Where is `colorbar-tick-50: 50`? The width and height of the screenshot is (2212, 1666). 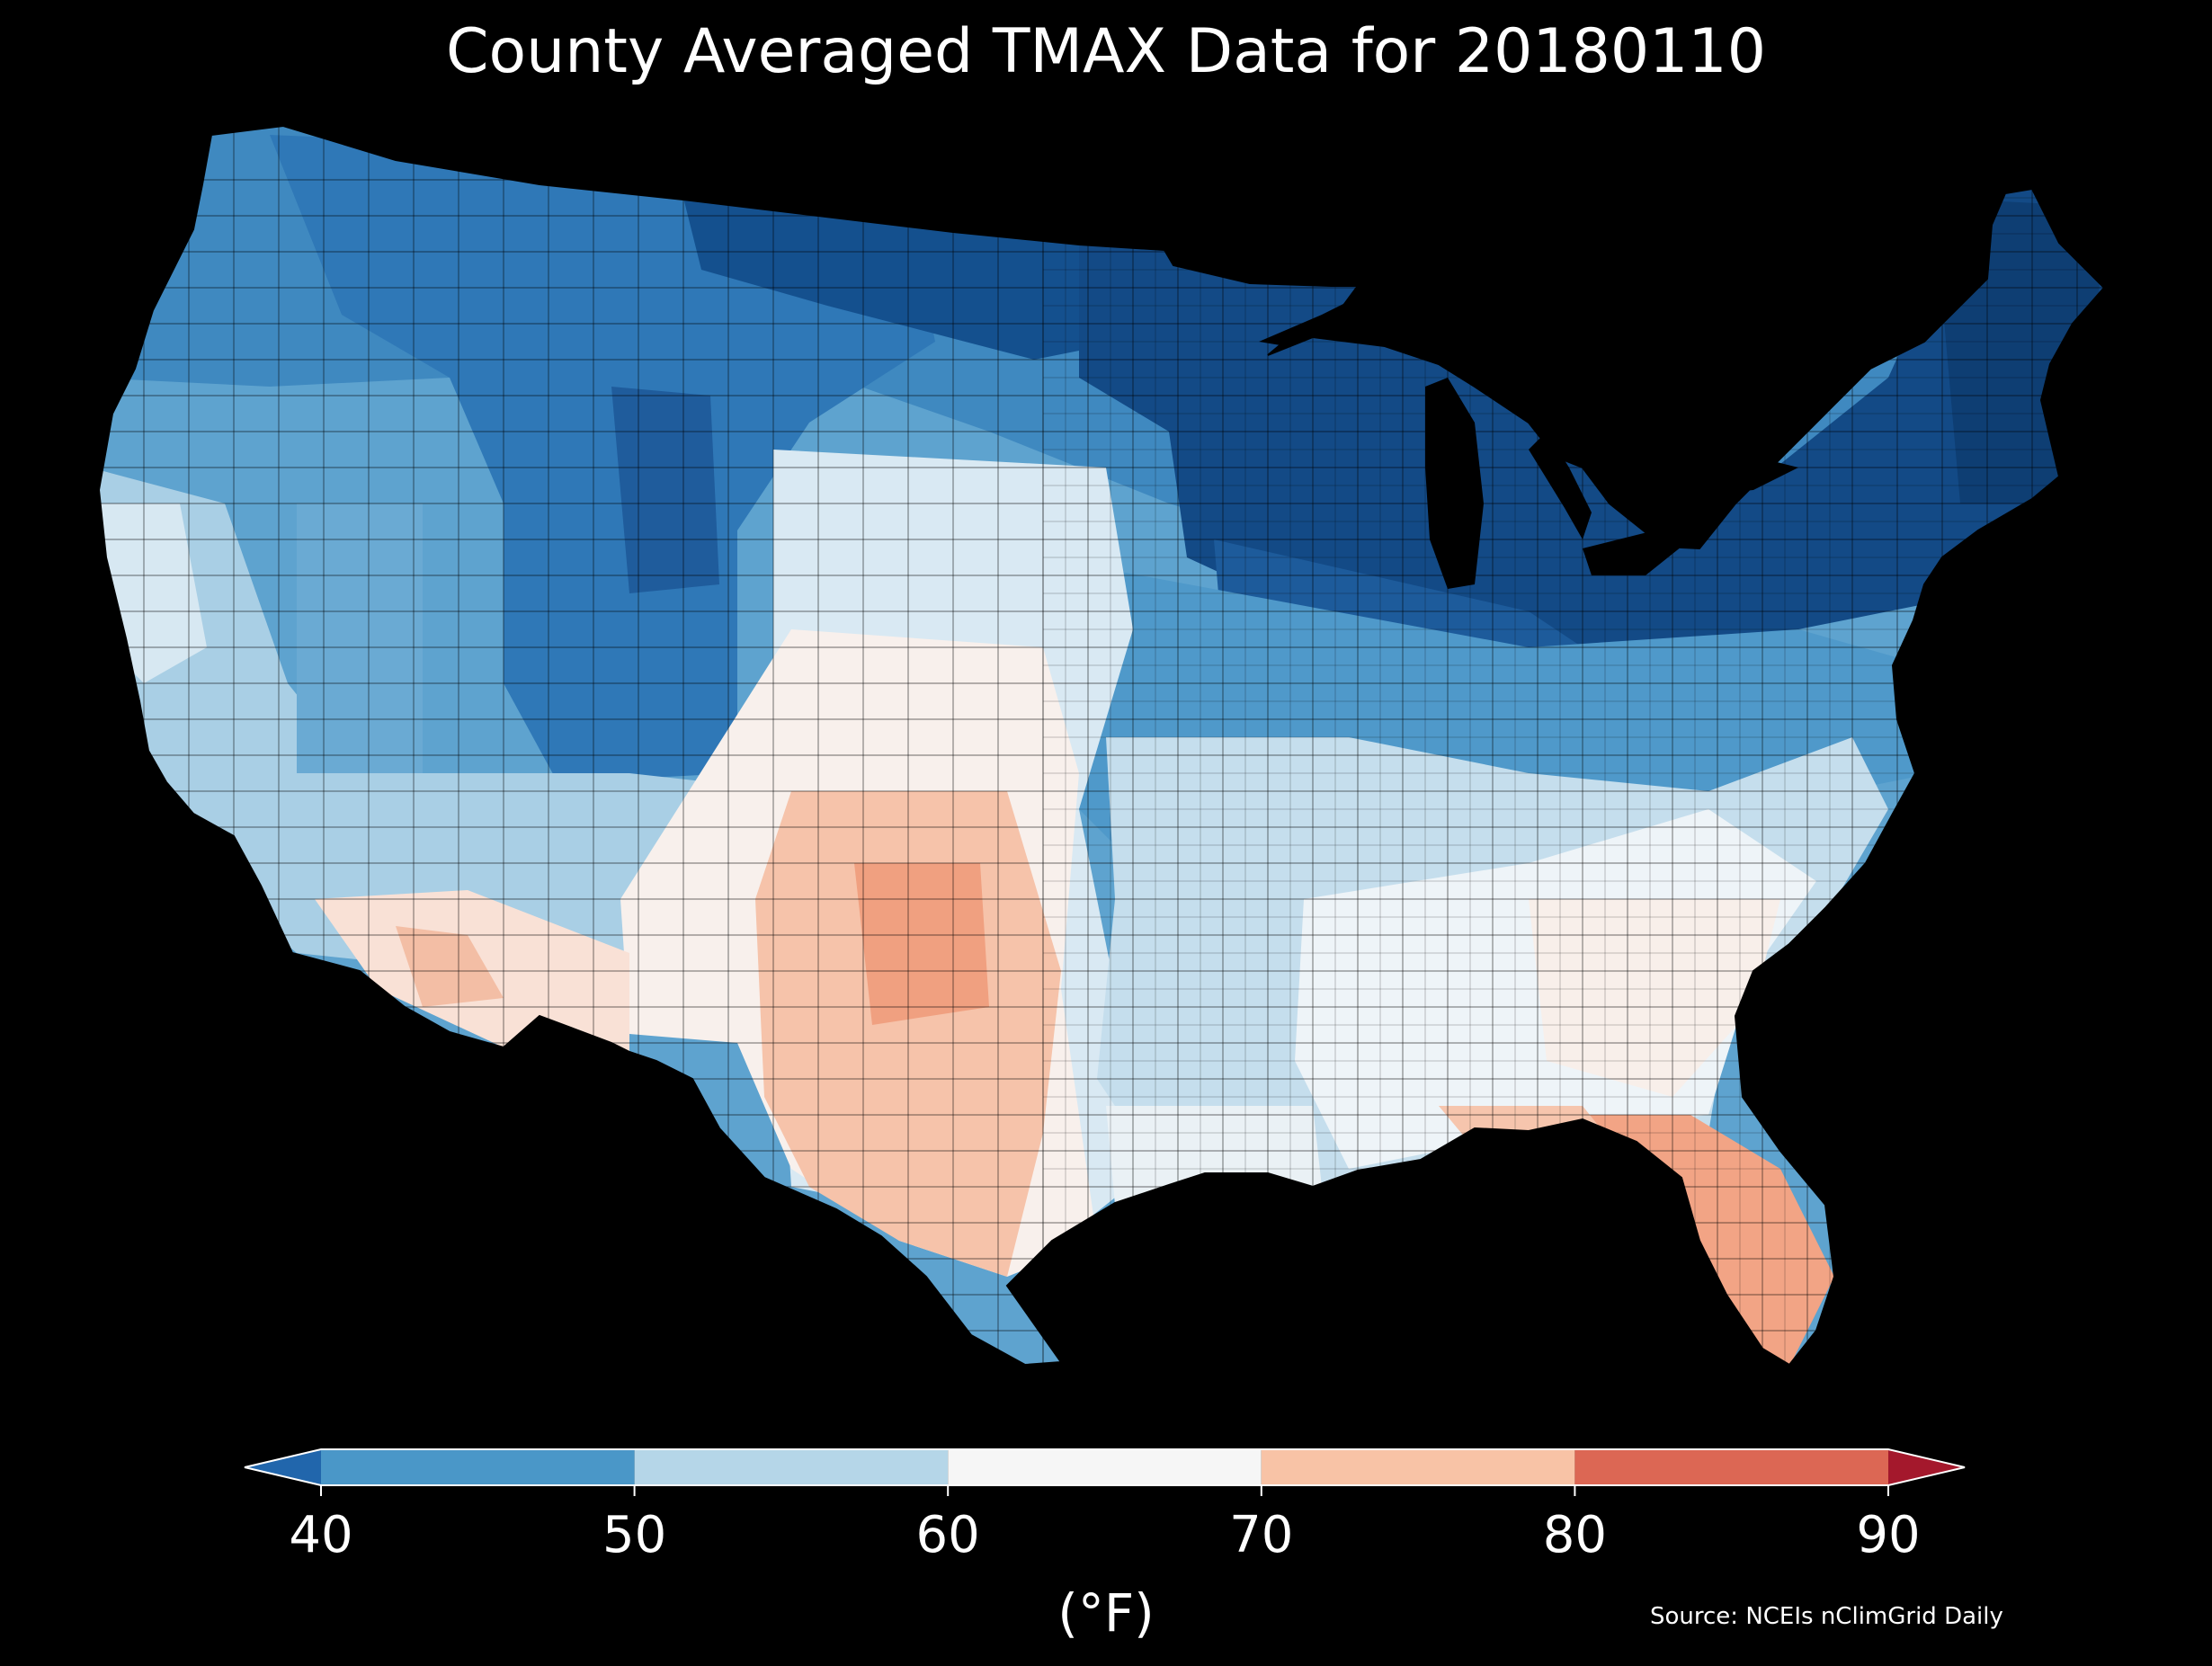
colorbar-tick-50: 50 is located at coordinates (634, 1535).